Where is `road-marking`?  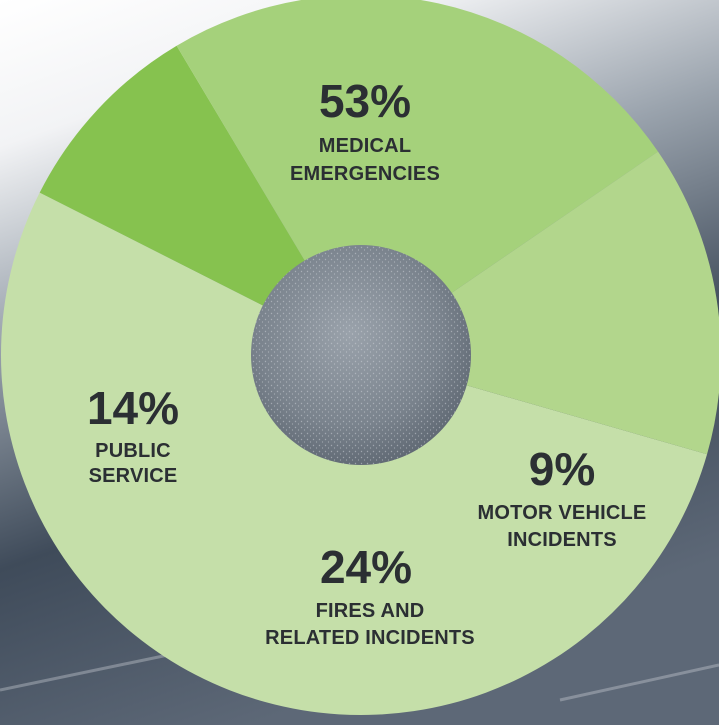
road-marking is located at coordinates (639, 682).